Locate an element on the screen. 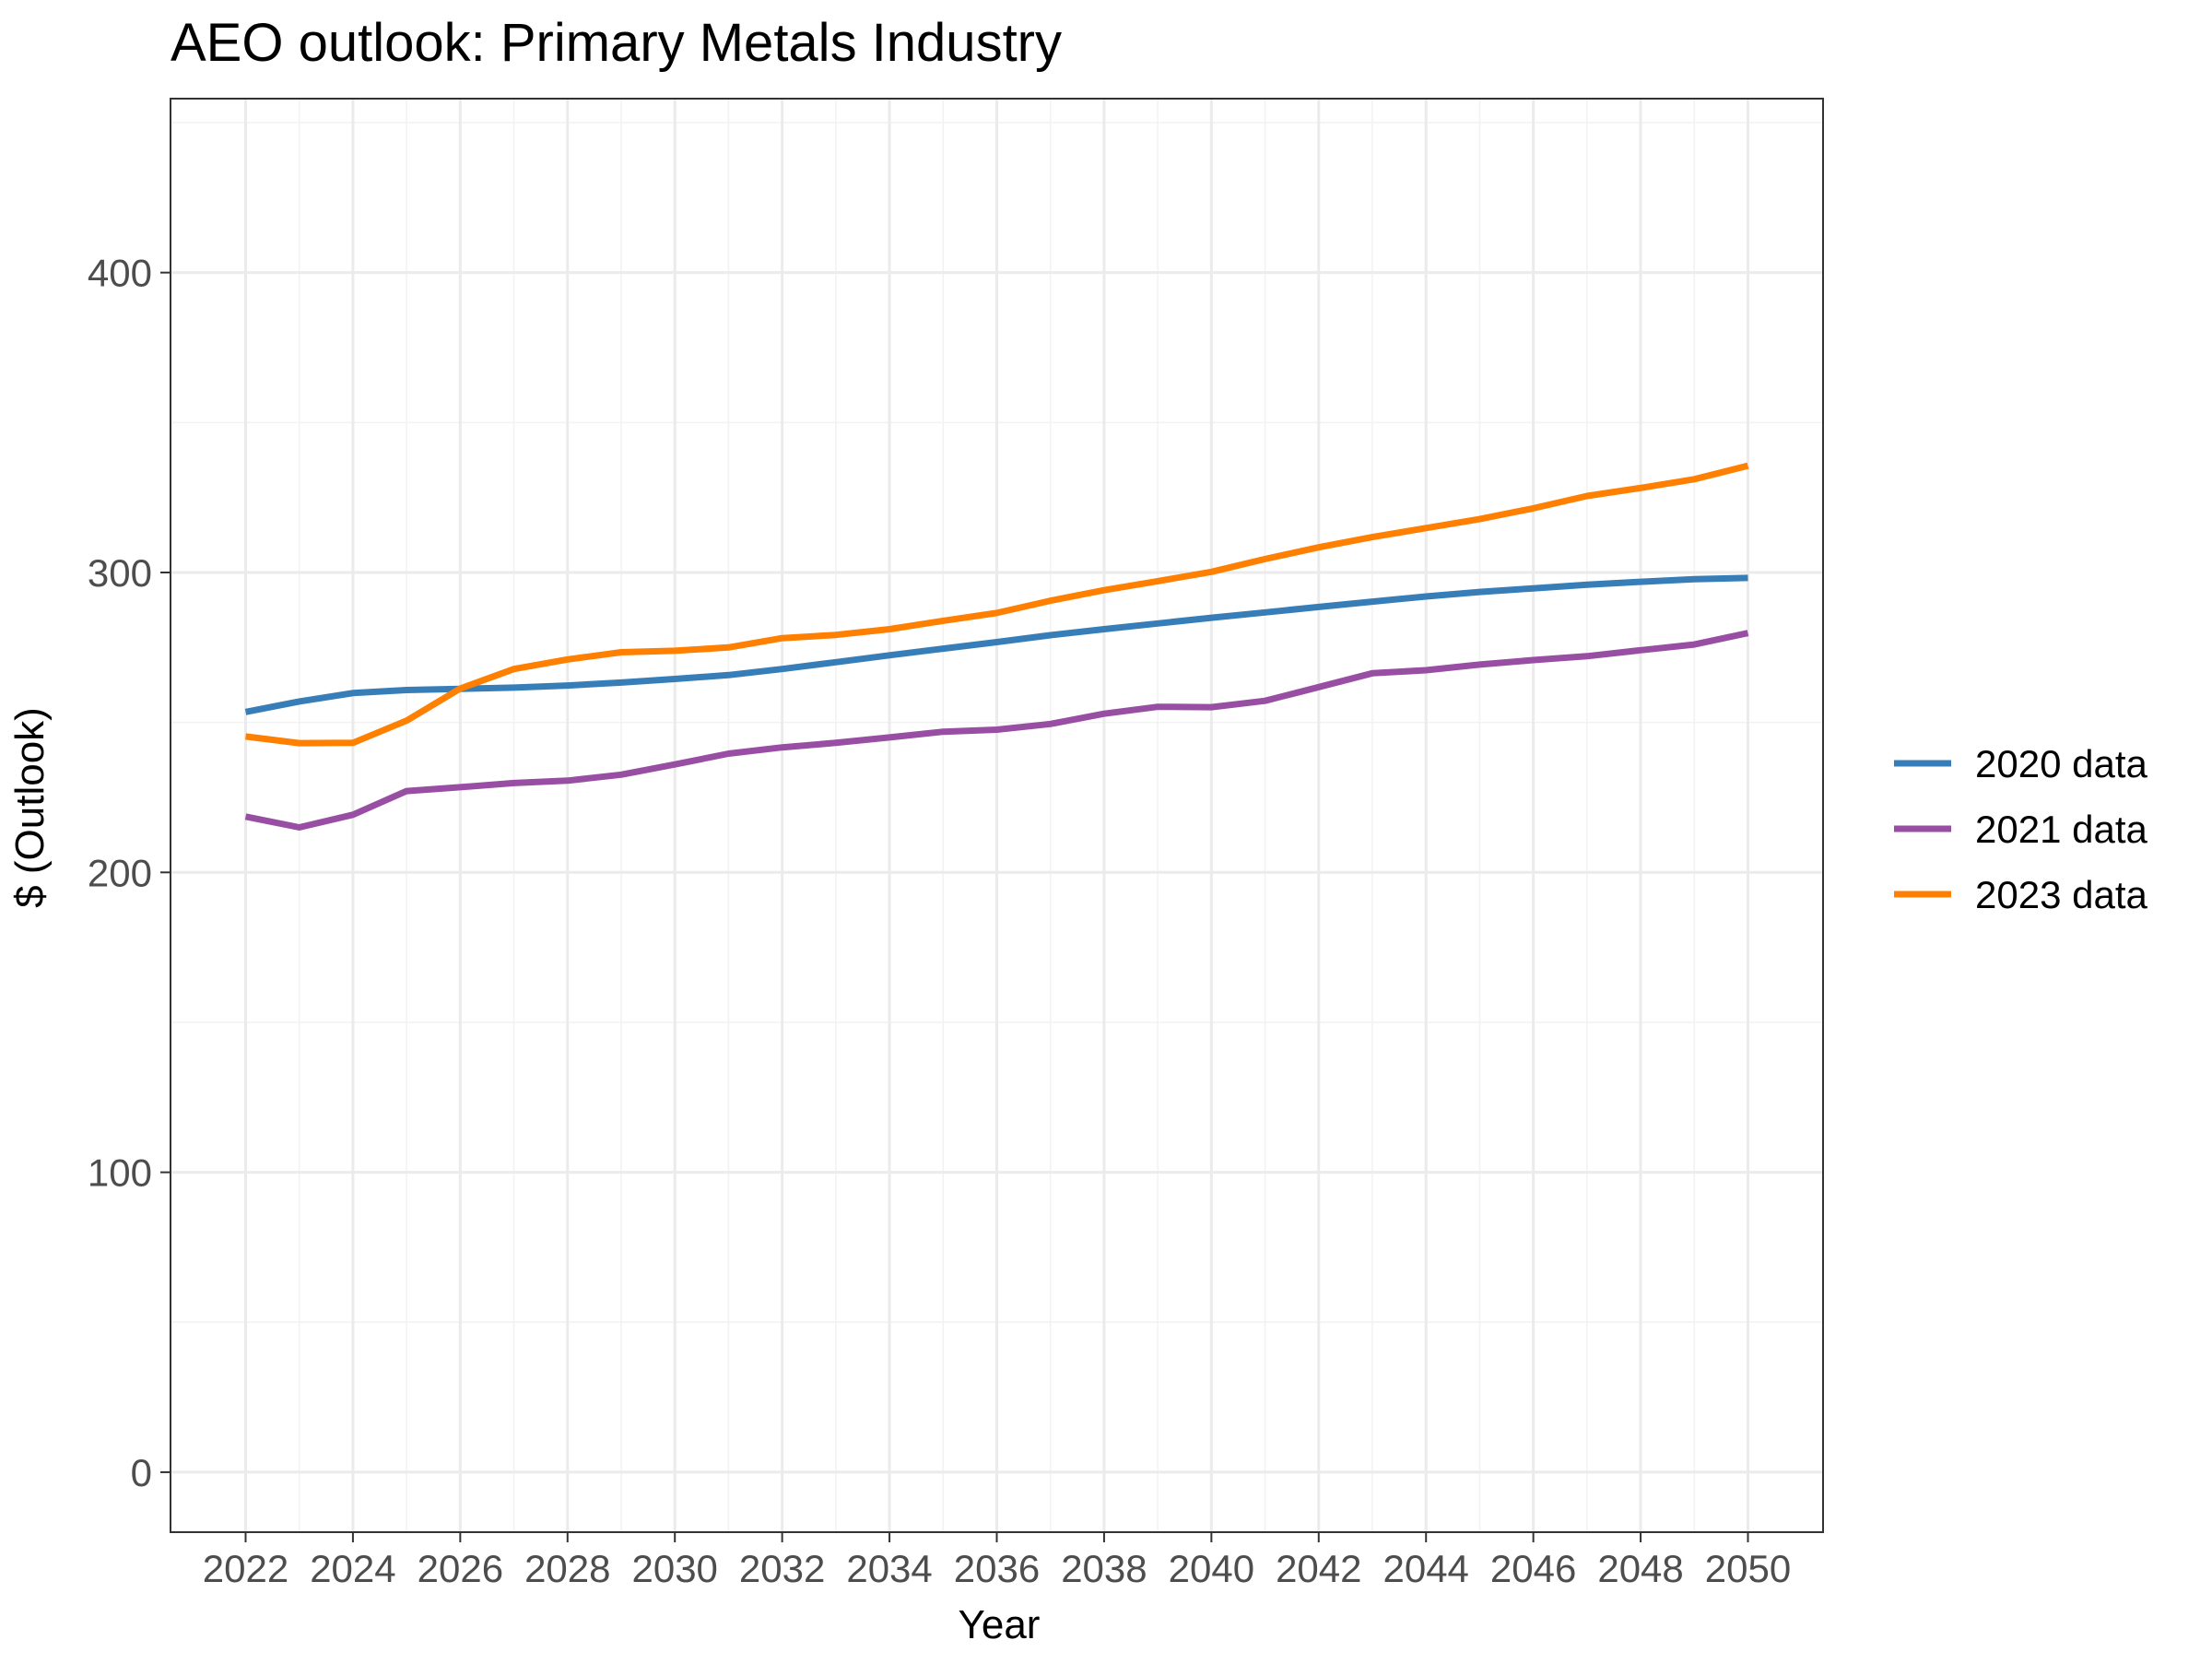 This screenshot has width=2212, height=1664. x-tick-label: 2028 is located at coordinates (567, 1568).